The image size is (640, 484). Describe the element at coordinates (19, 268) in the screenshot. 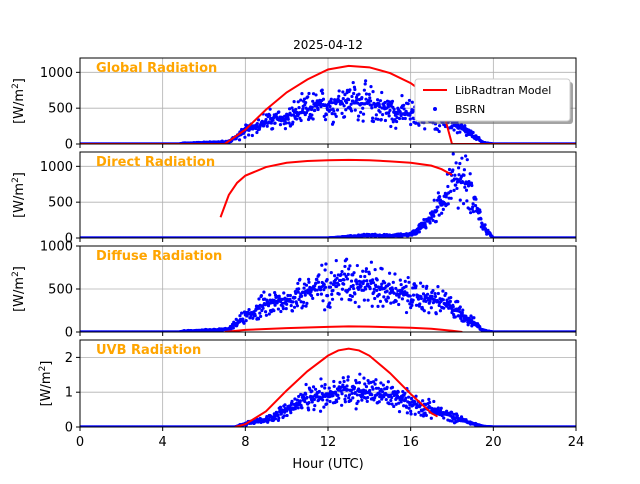

I see `y-axis-label-rest: ]` at that location.